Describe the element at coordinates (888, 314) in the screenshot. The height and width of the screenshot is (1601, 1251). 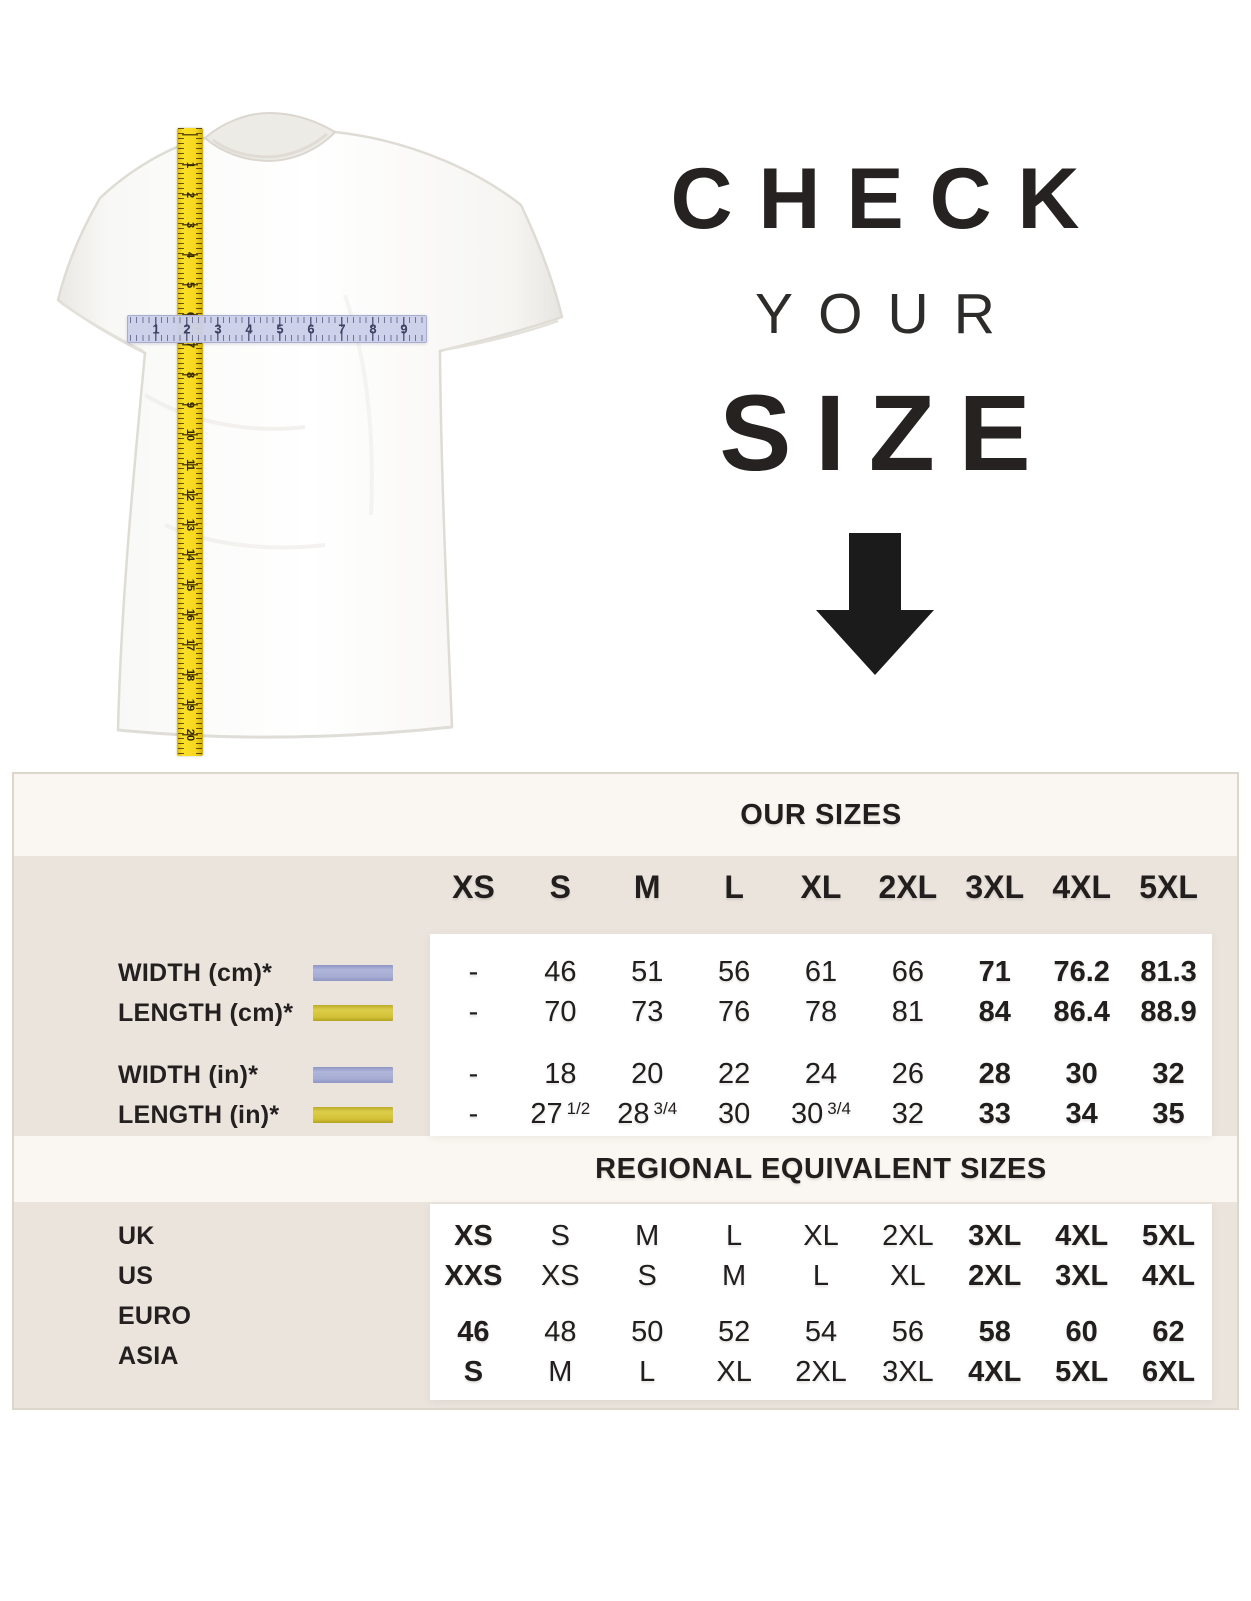
I see `headline-your: YOUR` at that location.